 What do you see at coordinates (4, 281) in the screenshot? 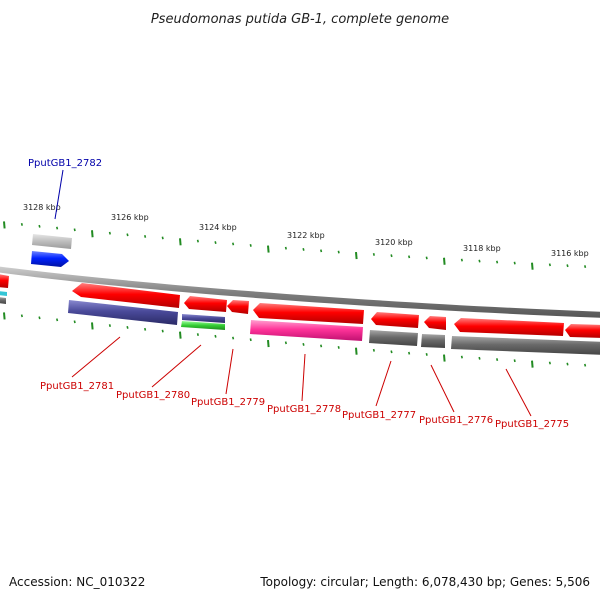
I see `gene-feature-edge-red` at bounding box center [4, 281].